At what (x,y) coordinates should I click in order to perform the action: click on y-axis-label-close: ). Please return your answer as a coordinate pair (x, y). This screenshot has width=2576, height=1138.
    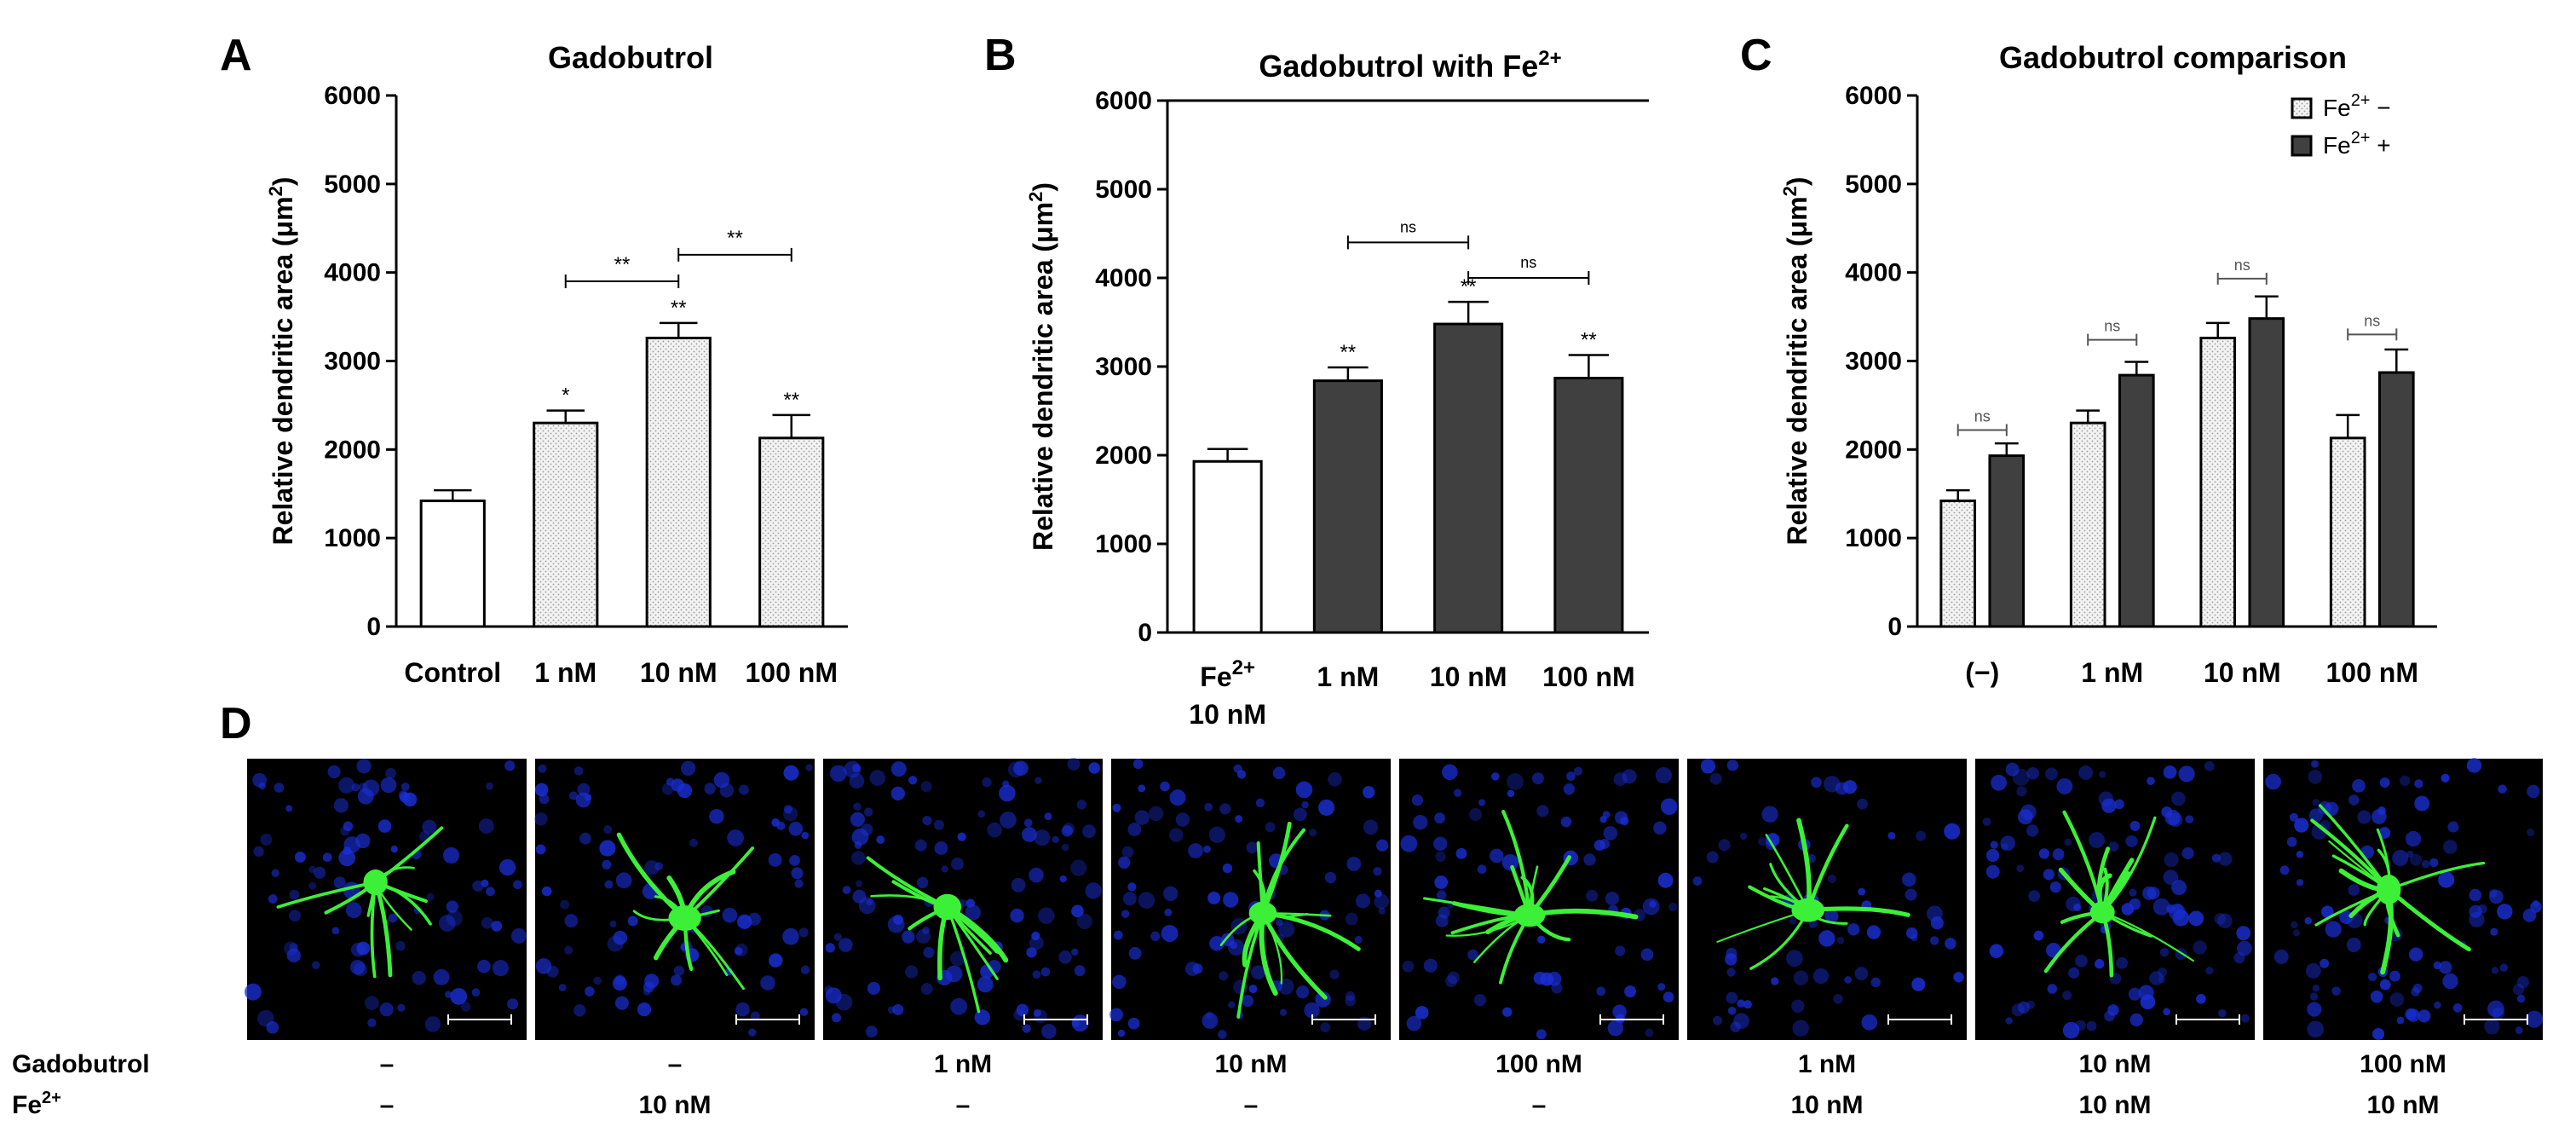
    Looking at the image, I should click on (1043, 187).